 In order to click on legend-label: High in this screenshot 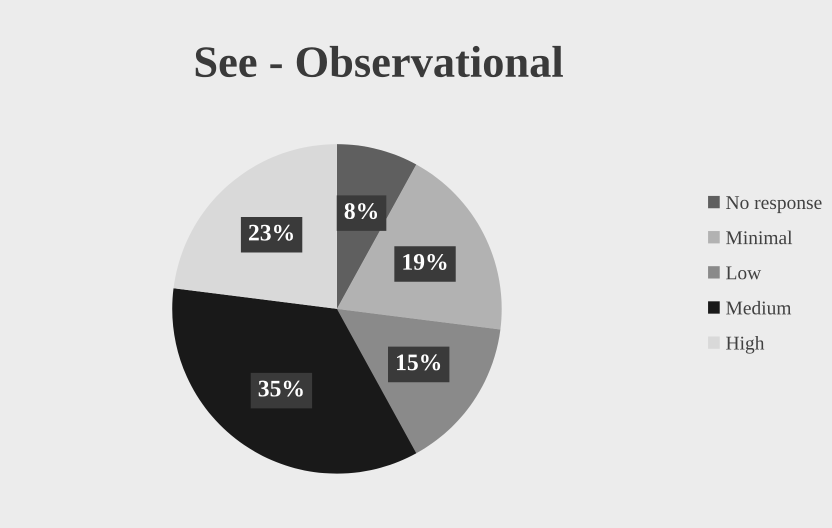, I will do `click(745, 345)`.